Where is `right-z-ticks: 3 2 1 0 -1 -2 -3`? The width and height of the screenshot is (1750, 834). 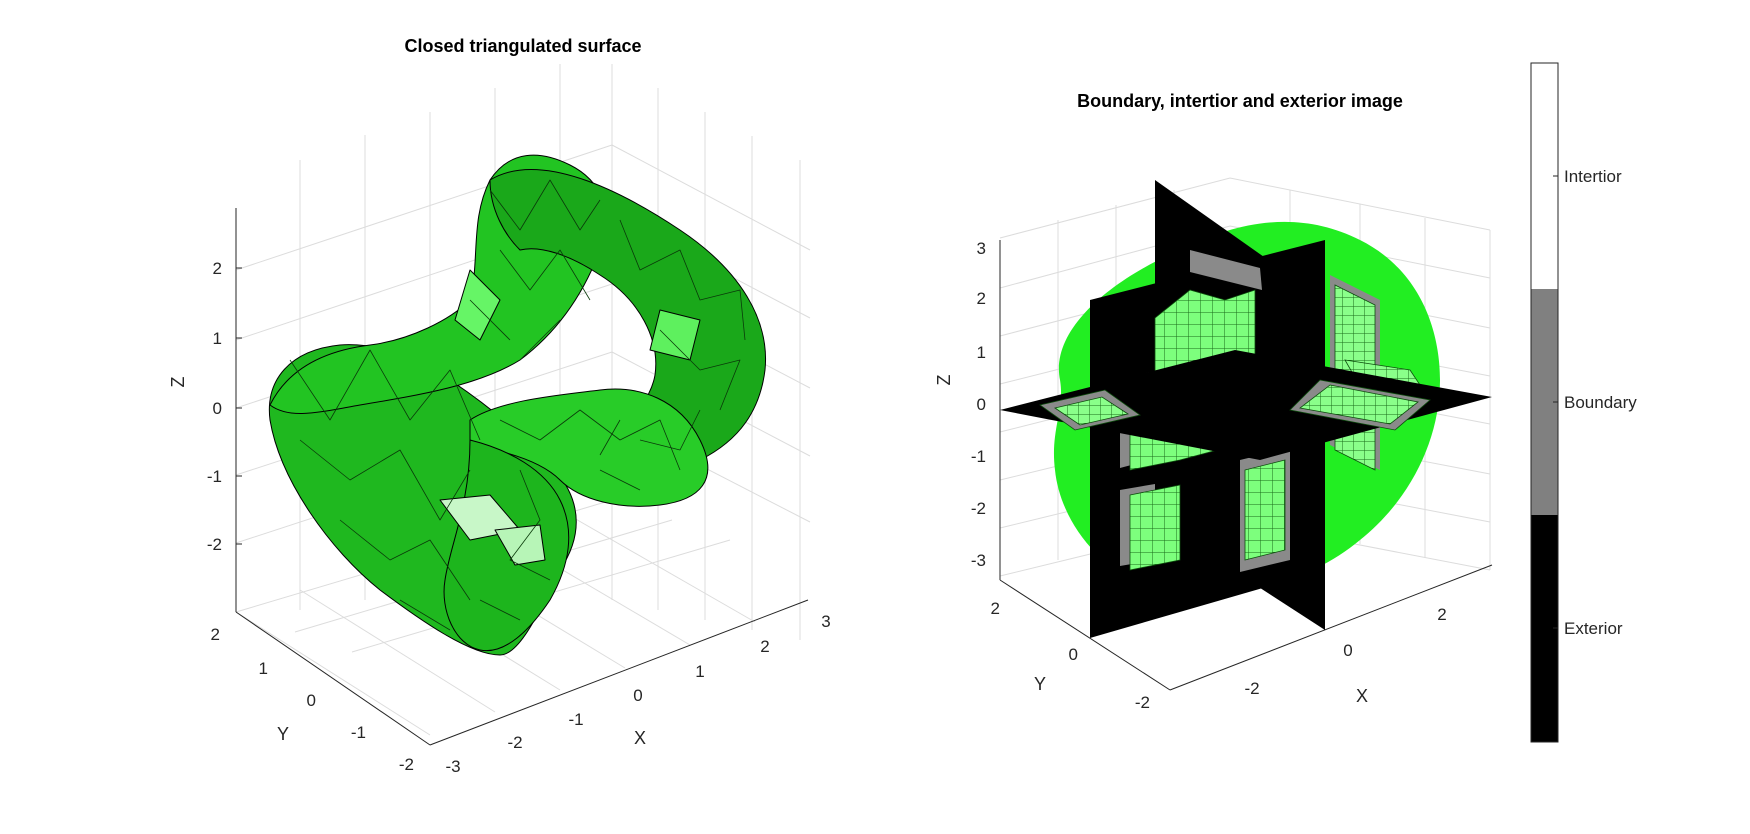
right-z-ticks: 3 2 1 0 -1 -2 -3 is located at coordinates (978, 404).